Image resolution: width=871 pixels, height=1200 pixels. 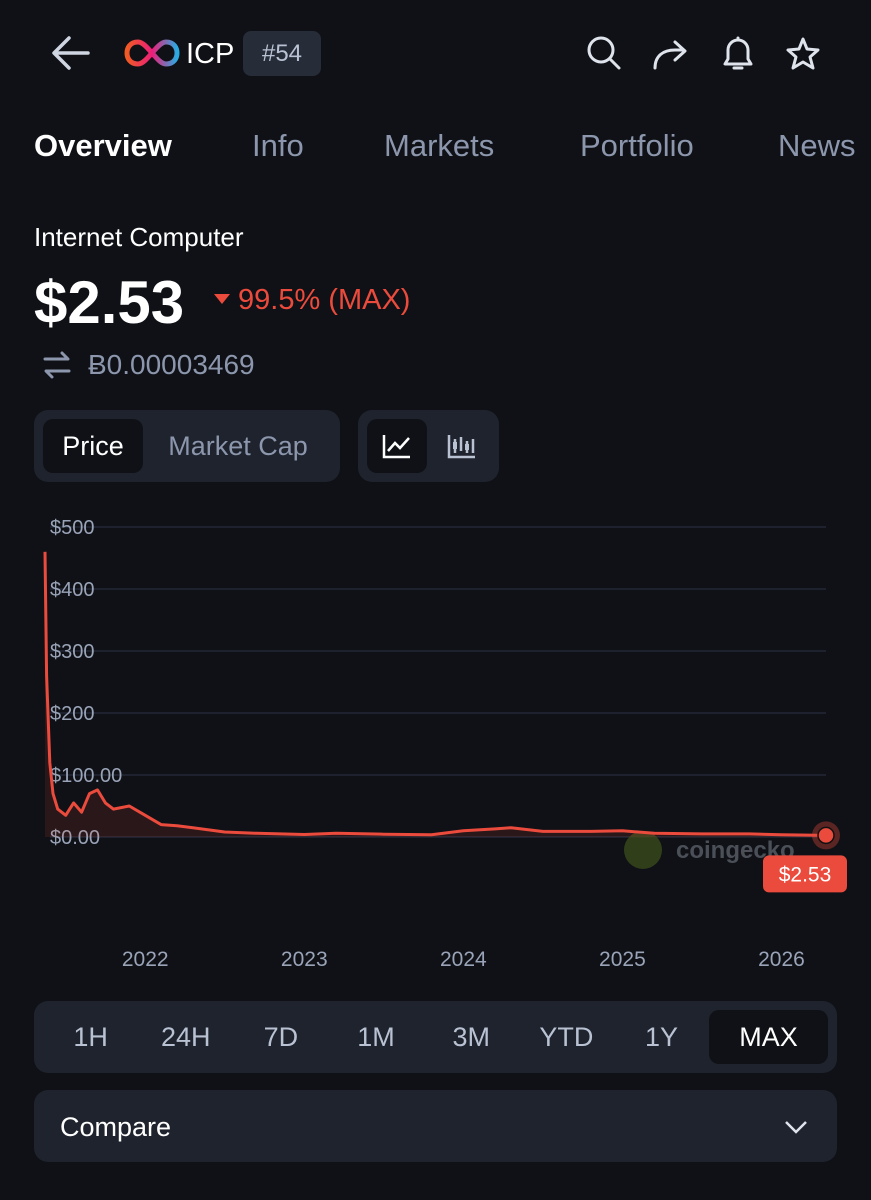 What do you see at coordinates (75, 838) in the screenshot?
I see `y-tick-label: $0.00` at bounding box center [75, 838].